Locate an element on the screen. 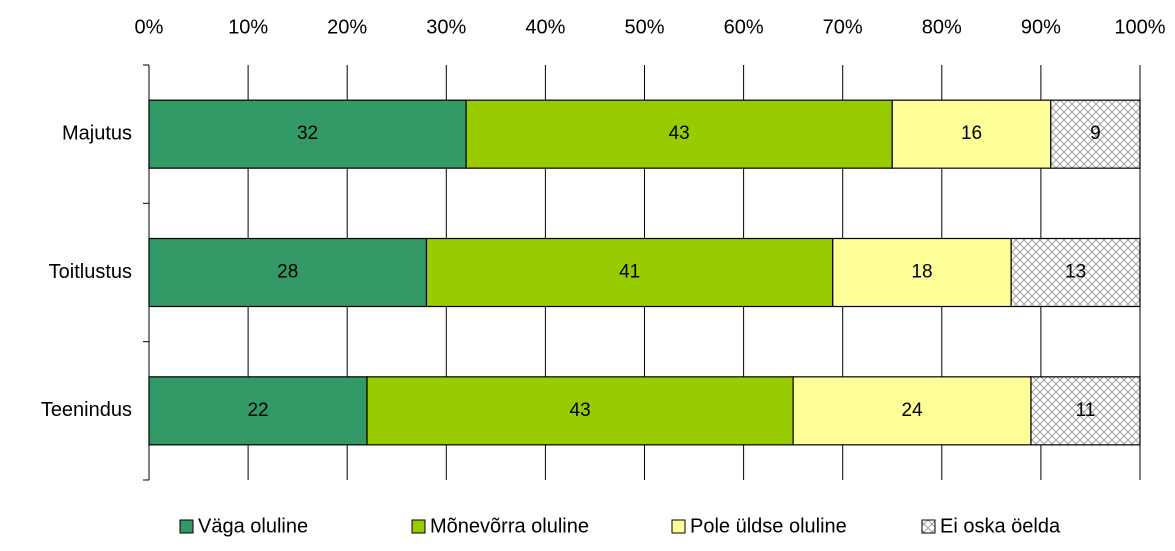 Image resolution: width=1175 pixels, height=551 pixels. y-tick-label: Toitlustus is located at coordinates (90, 272).